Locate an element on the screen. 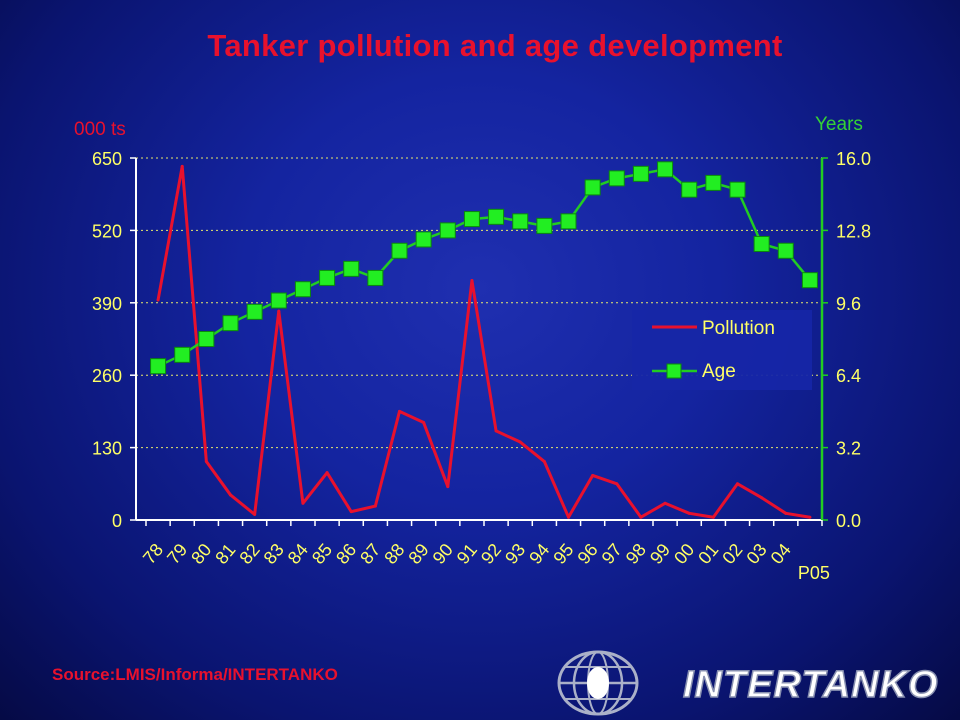 This screenshot has height=720, width=960. right-axis-unit: Years is located at coordinates (839, 124).